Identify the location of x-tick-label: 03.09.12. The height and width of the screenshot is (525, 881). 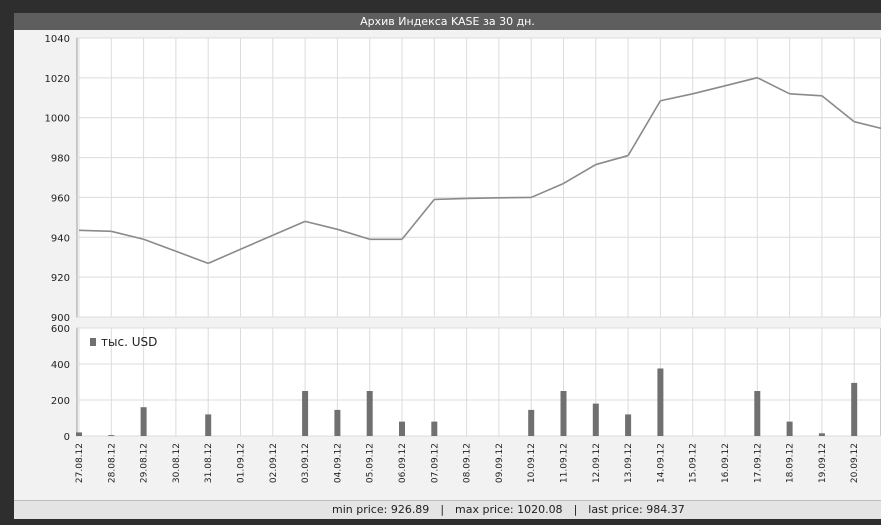
(306, 463).